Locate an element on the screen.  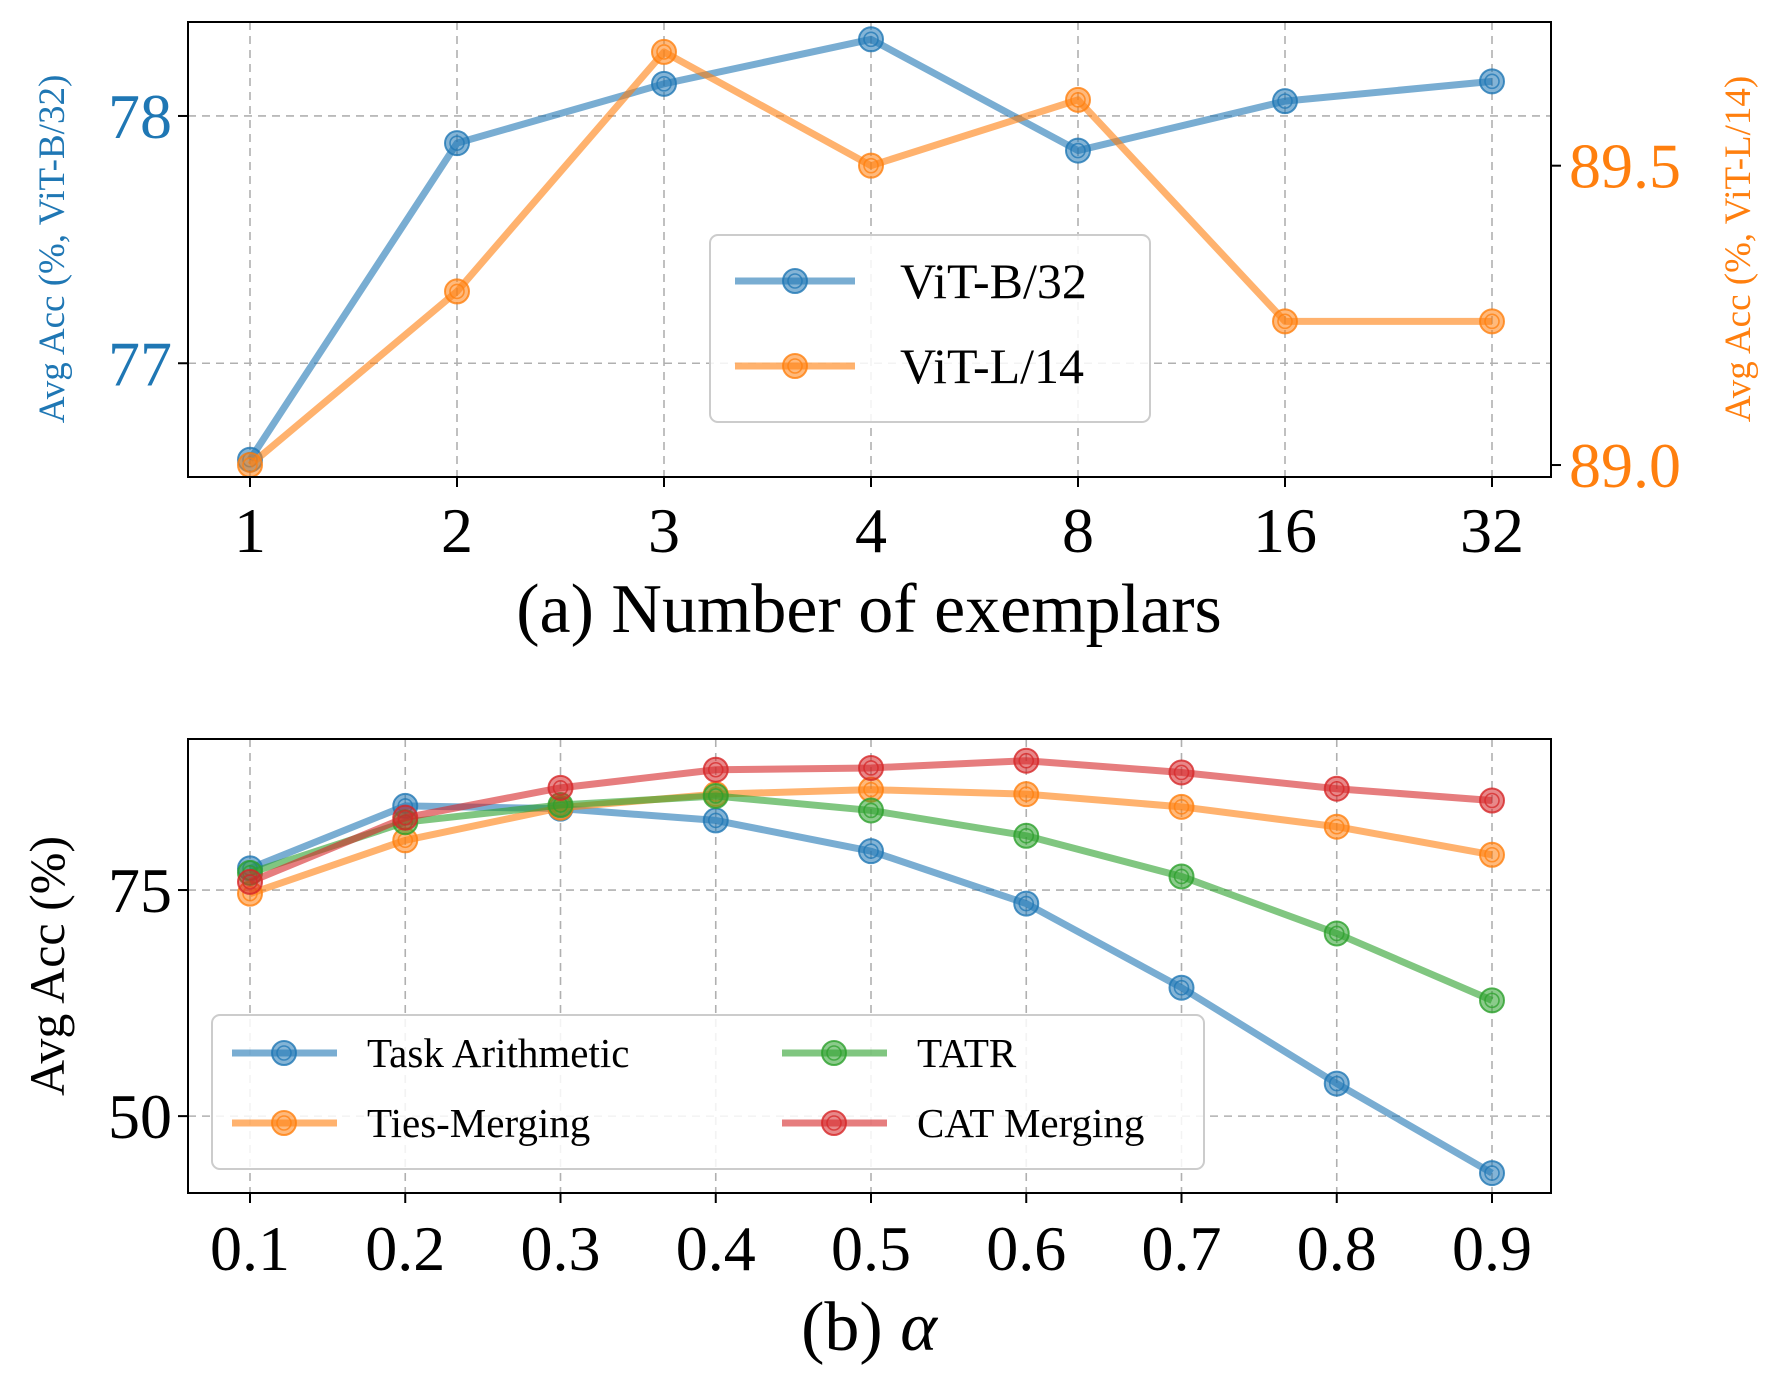
panel-a-series-vit-b-32-point-4-outer is located at coordinates (1078, 150).